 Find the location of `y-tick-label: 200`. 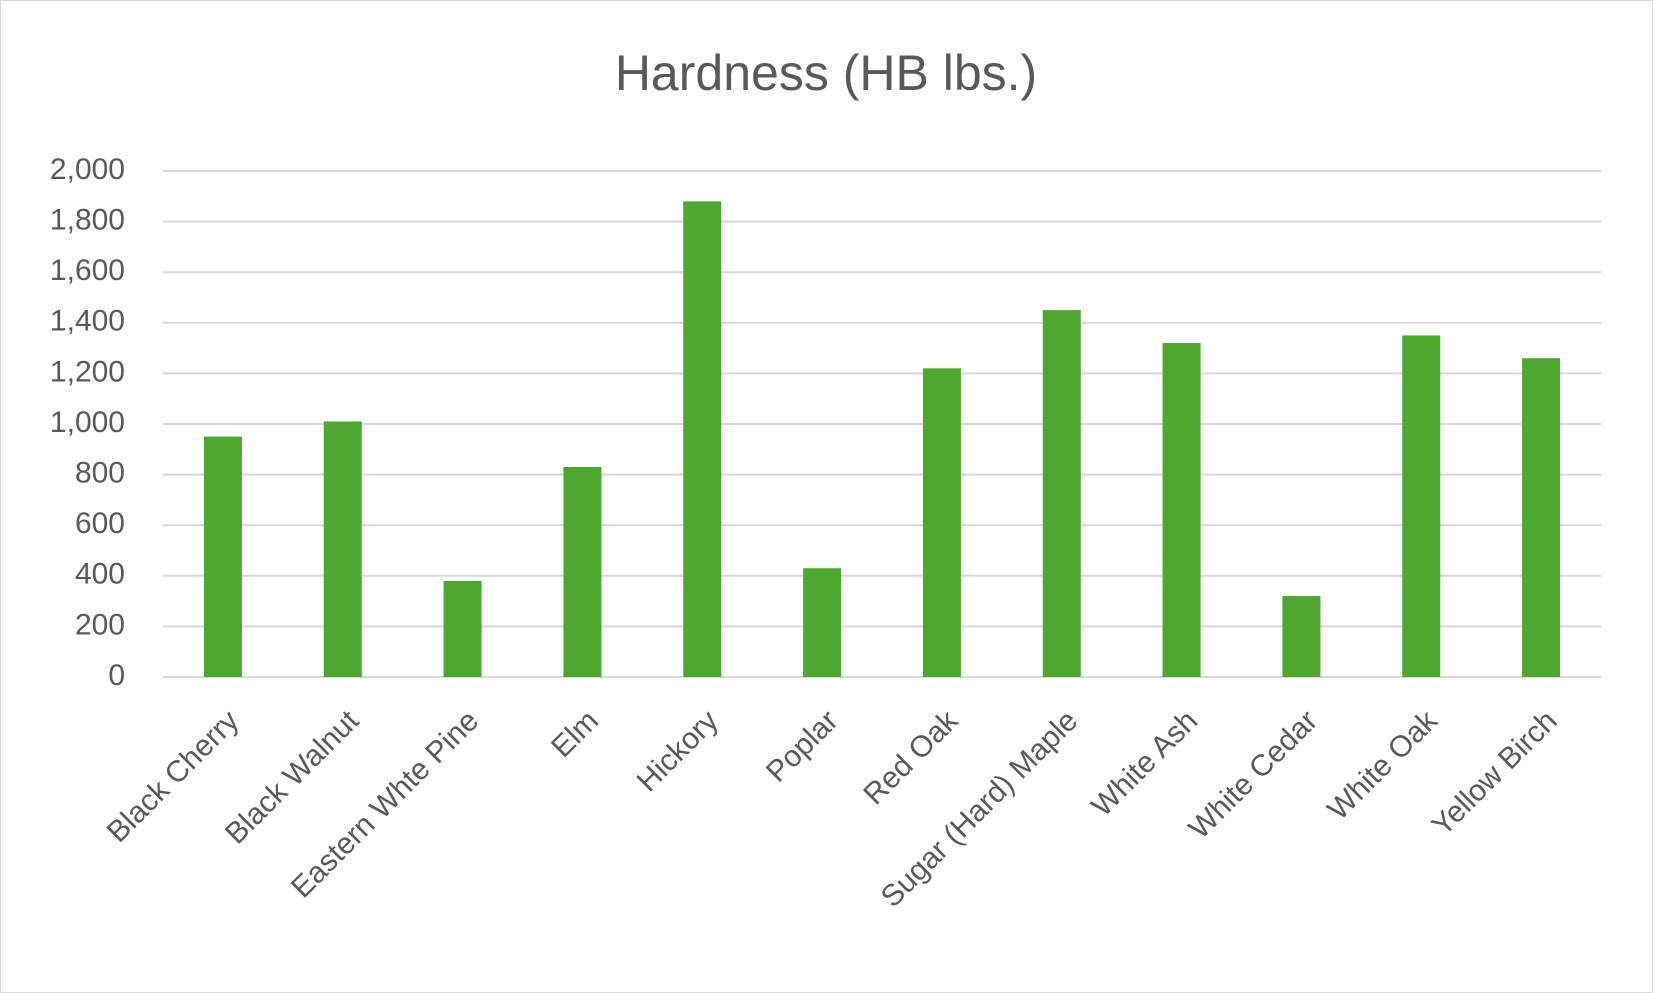

y-tick-label: 200 is located at coordinates (100, 624).